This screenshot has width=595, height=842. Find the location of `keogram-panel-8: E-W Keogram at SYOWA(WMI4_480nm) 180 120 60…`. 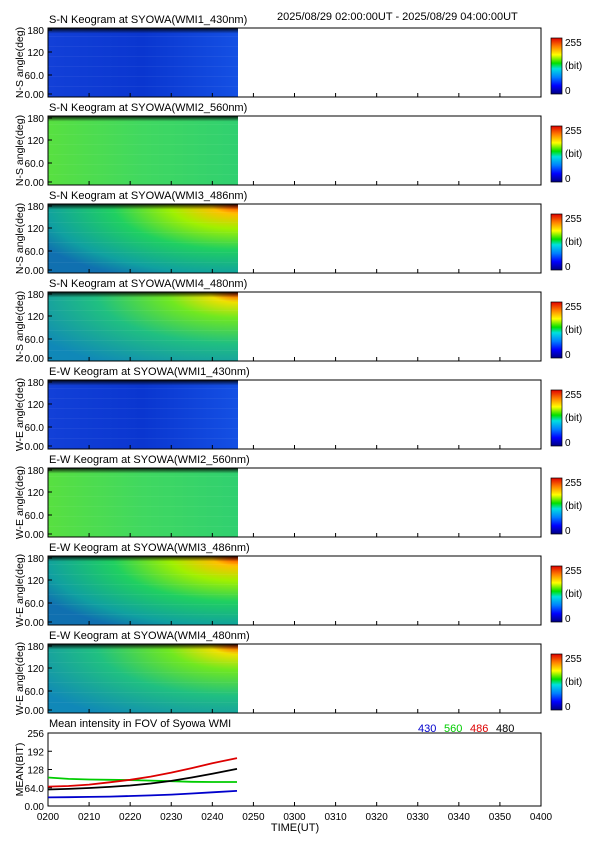

keogram-panel-8: E-W Keogram at SYOWA(WMI4_480nm) 180 120 60… is located at coordinates (298, 673).